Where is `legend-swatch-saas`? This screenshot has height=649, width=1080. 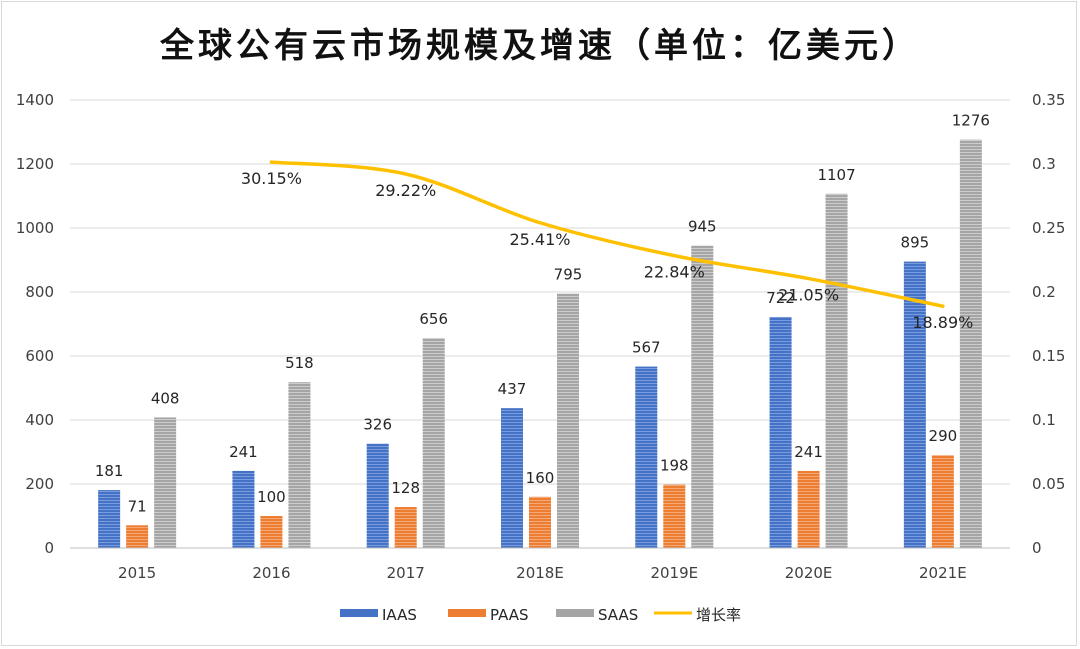
legend-swatch-saas is located at coordinates (575, 613).